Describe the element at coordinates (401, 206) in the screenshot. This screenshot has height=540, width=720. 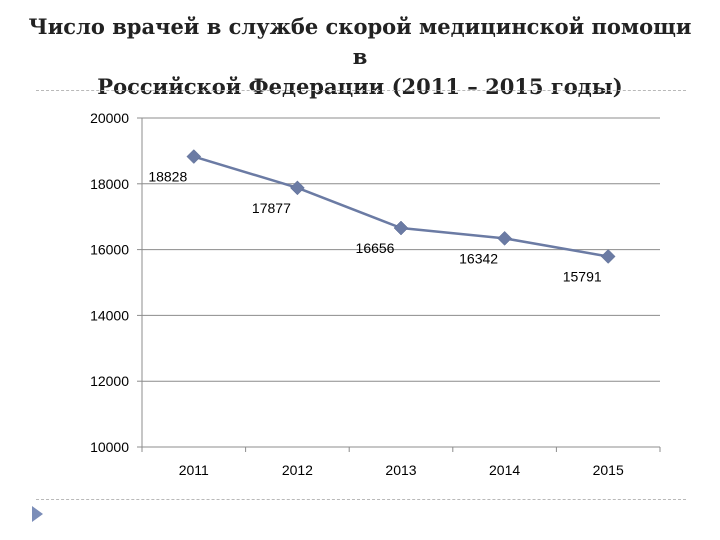
I see `series-markers` at that location.